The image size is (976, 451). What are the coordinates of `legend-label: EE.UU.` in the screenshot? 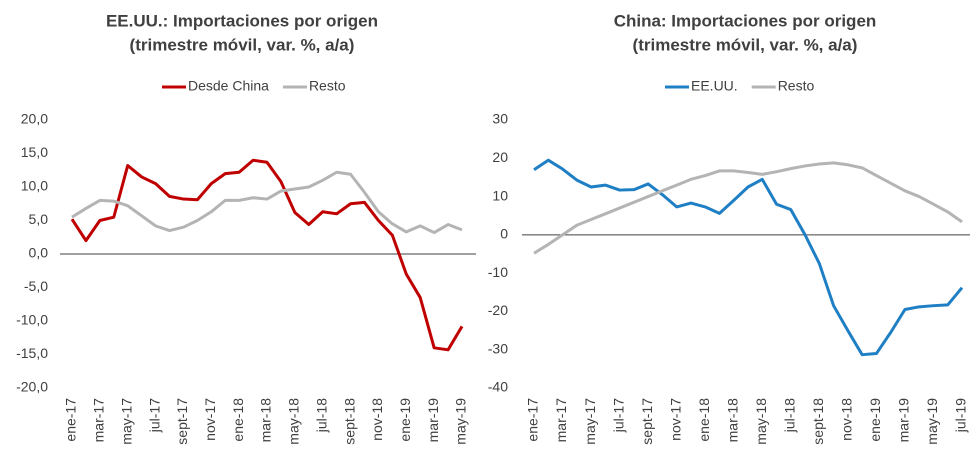 It's located at (714, 86).